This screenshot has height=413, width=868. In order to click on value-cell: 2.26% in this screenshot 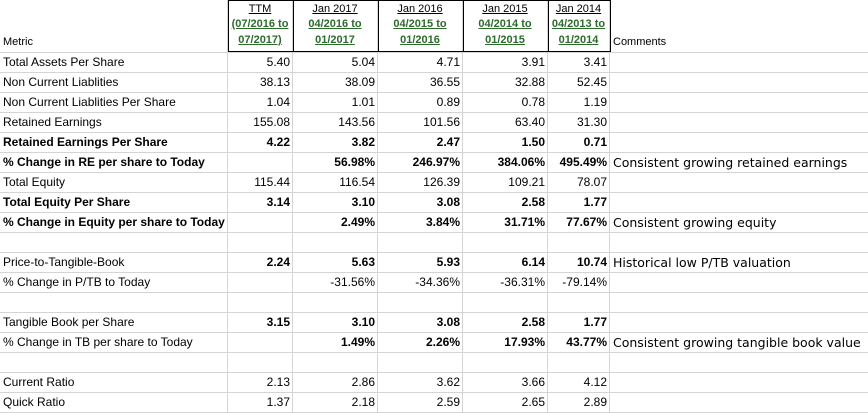, I will do `click(420, 342)`.